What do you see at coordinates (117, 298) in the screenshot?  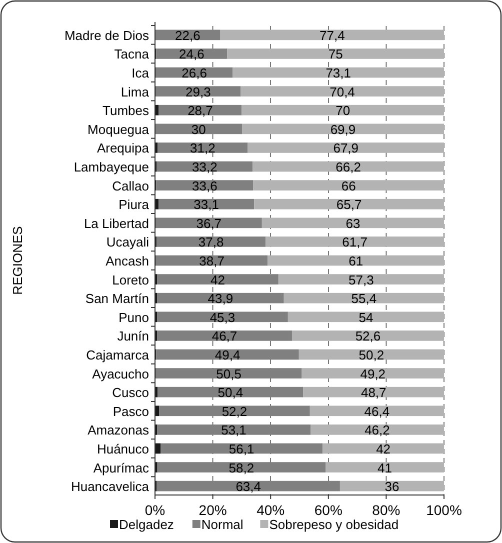 I see `y-tick-label: San Martín` at bounding box center [117, 298].